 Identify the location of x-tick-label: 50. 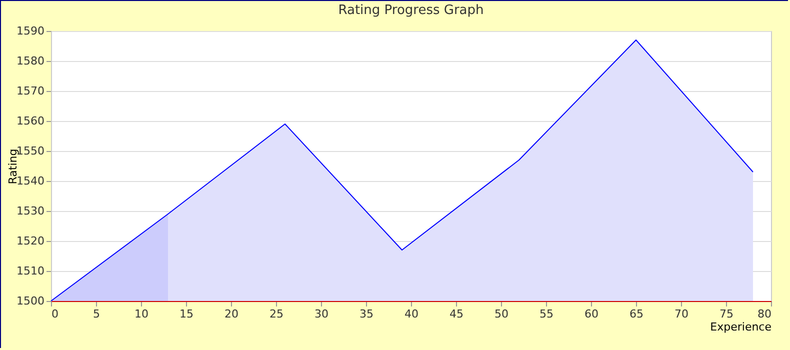
(501, 314).